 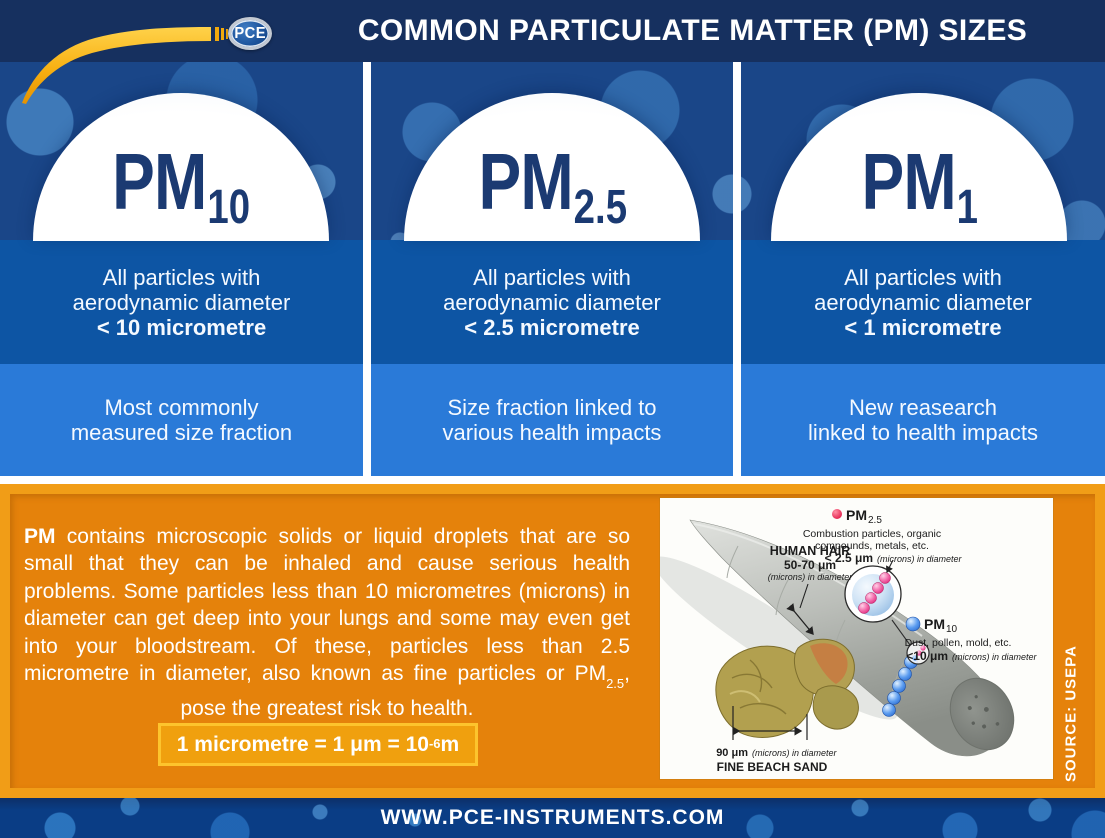 What do you see at coordinates (874, 593) in the screenshot?
I see `pm25-beads` at bounding box center [874, 593].